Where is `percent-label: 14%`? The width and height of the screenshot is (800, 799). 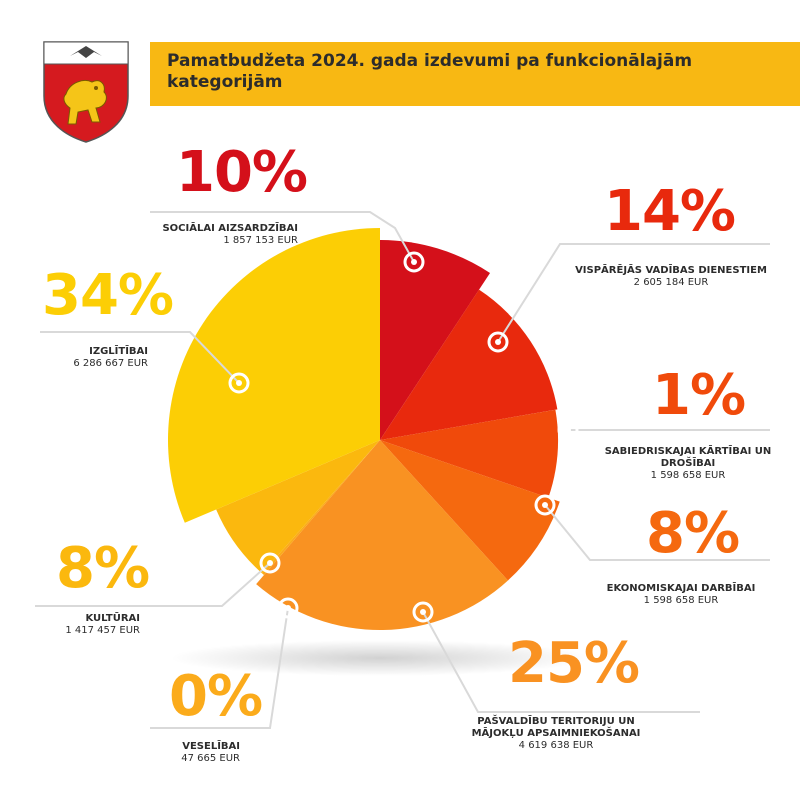
percent-label: 14% is located at coordinates (670, 211).